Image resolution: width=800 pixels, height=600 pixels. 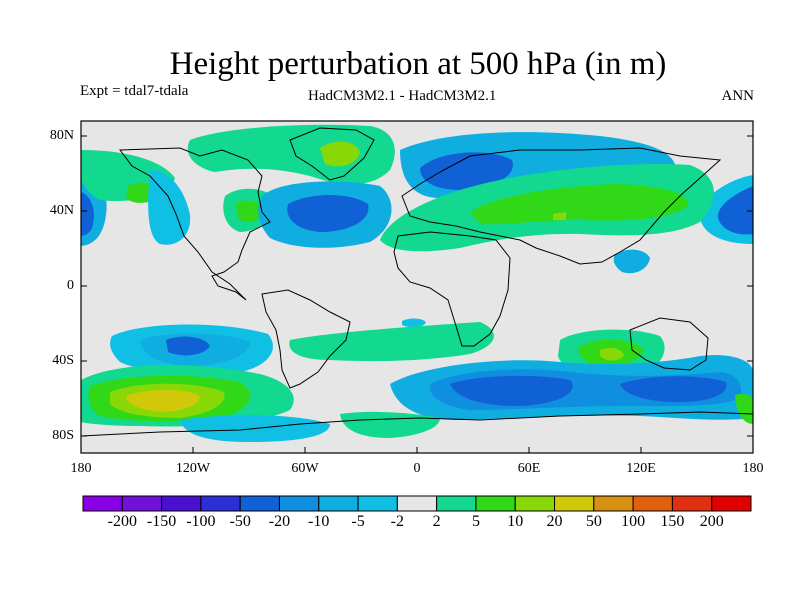 What do you see at coordinates (735, 210) in the screenshot?
I see `contour-nh-pacific-east-dark` at bounding box center [735, 210].